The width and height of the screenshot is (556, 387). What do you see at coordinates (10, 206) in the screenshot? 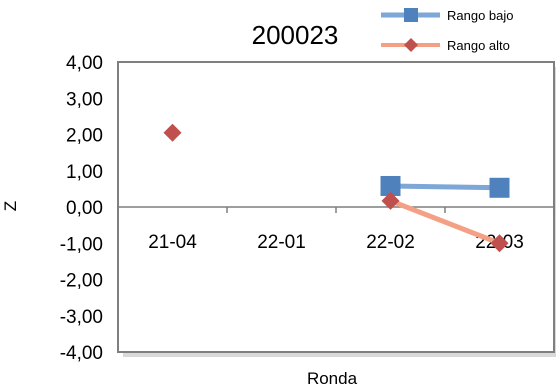
I see `y-axis-title: Z` at bounding box center [10, 206].